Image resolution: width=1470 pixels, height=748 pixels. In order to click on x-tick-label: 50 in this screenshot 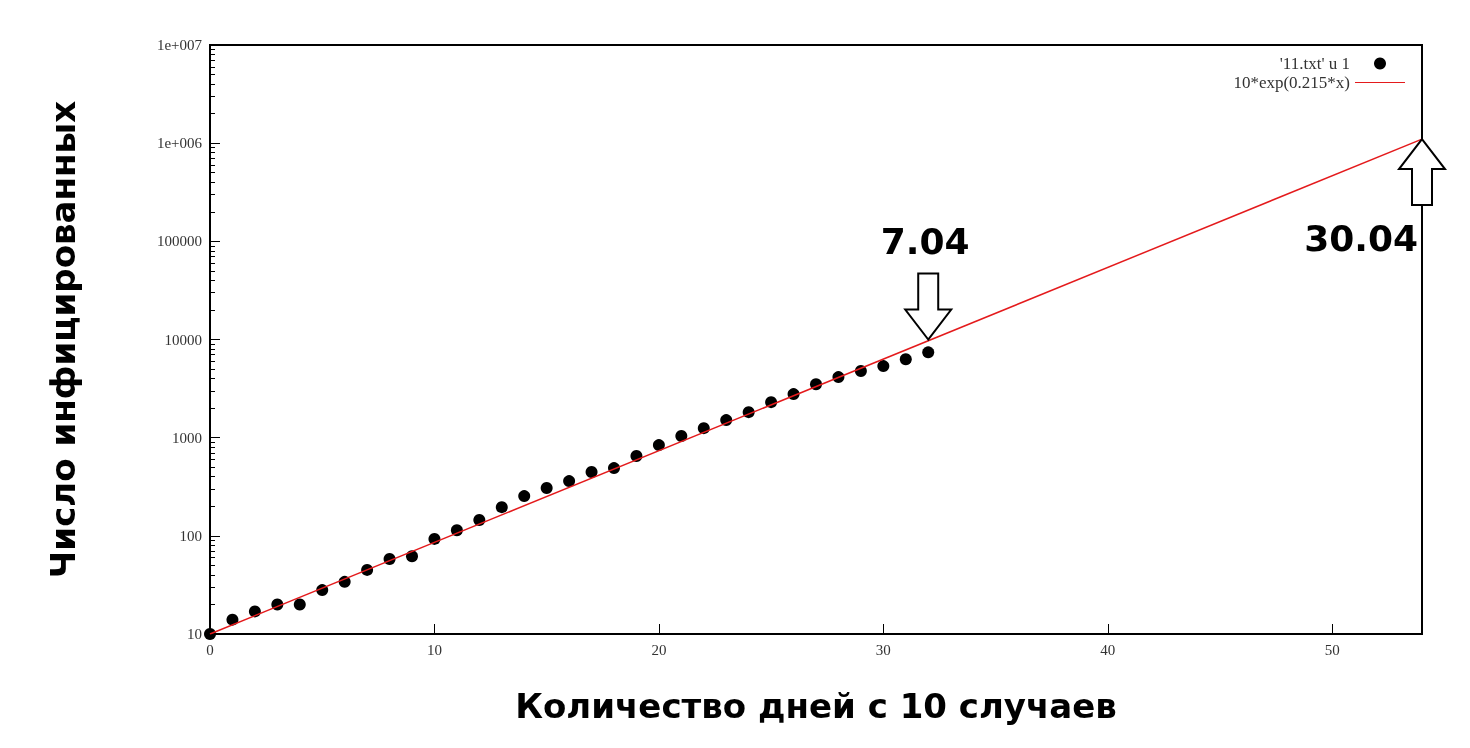, I will do `click(1332, 649)`.